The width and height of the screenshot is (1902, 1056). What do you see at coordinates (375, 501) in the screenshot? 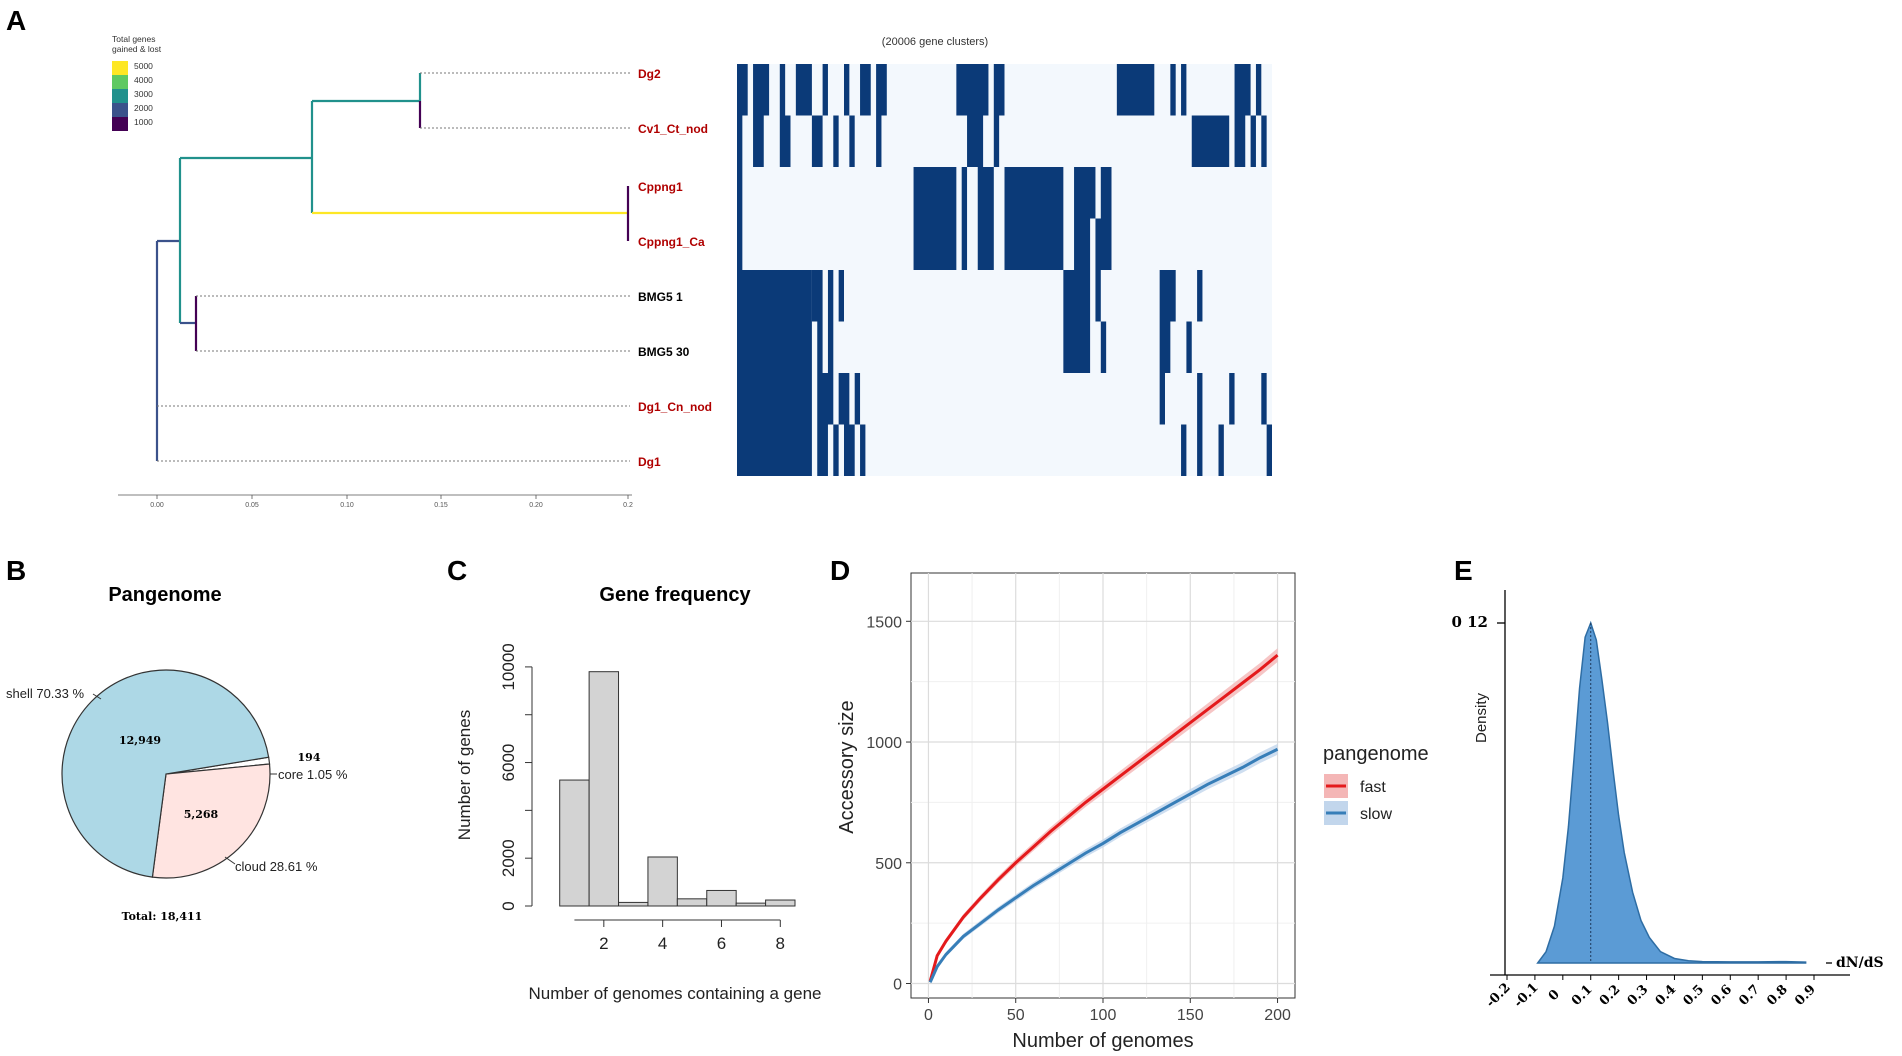
I see `tree-scale-axis: 0.00 0.05 0.10 0.15 0.20 0.2` at bounding box center [375, 501].